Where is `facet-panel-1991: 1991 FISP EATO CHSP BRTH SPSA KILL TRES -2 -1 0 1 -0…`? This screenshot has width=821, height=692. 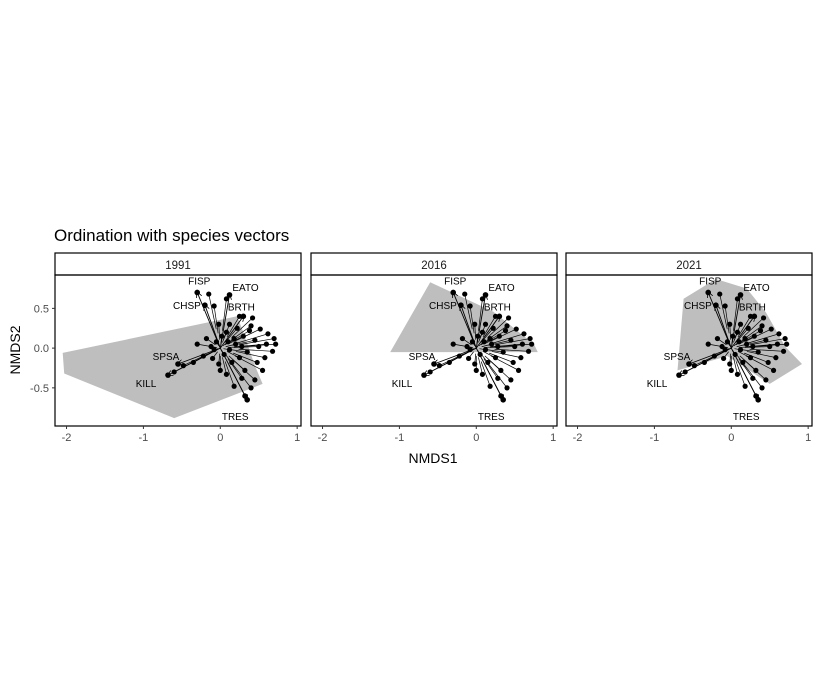
facet-panel-1991: 1991 FISP EATO CHSP BRTH SPSA KILL TRES -2 -1 0 1 -0… is located at coordinates (166, 348).